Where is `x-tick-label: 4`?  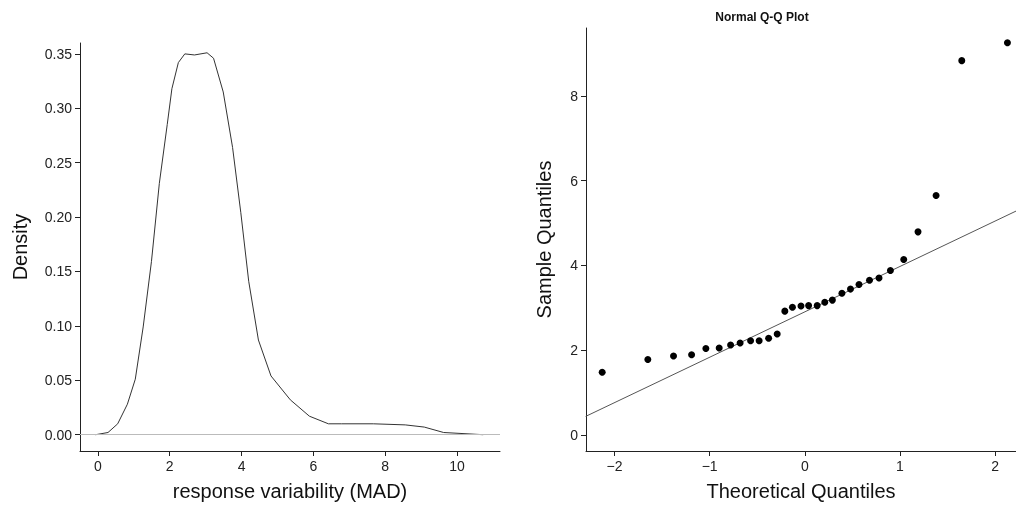
x-tick-label: 4 is located at coordinates (241, 466).